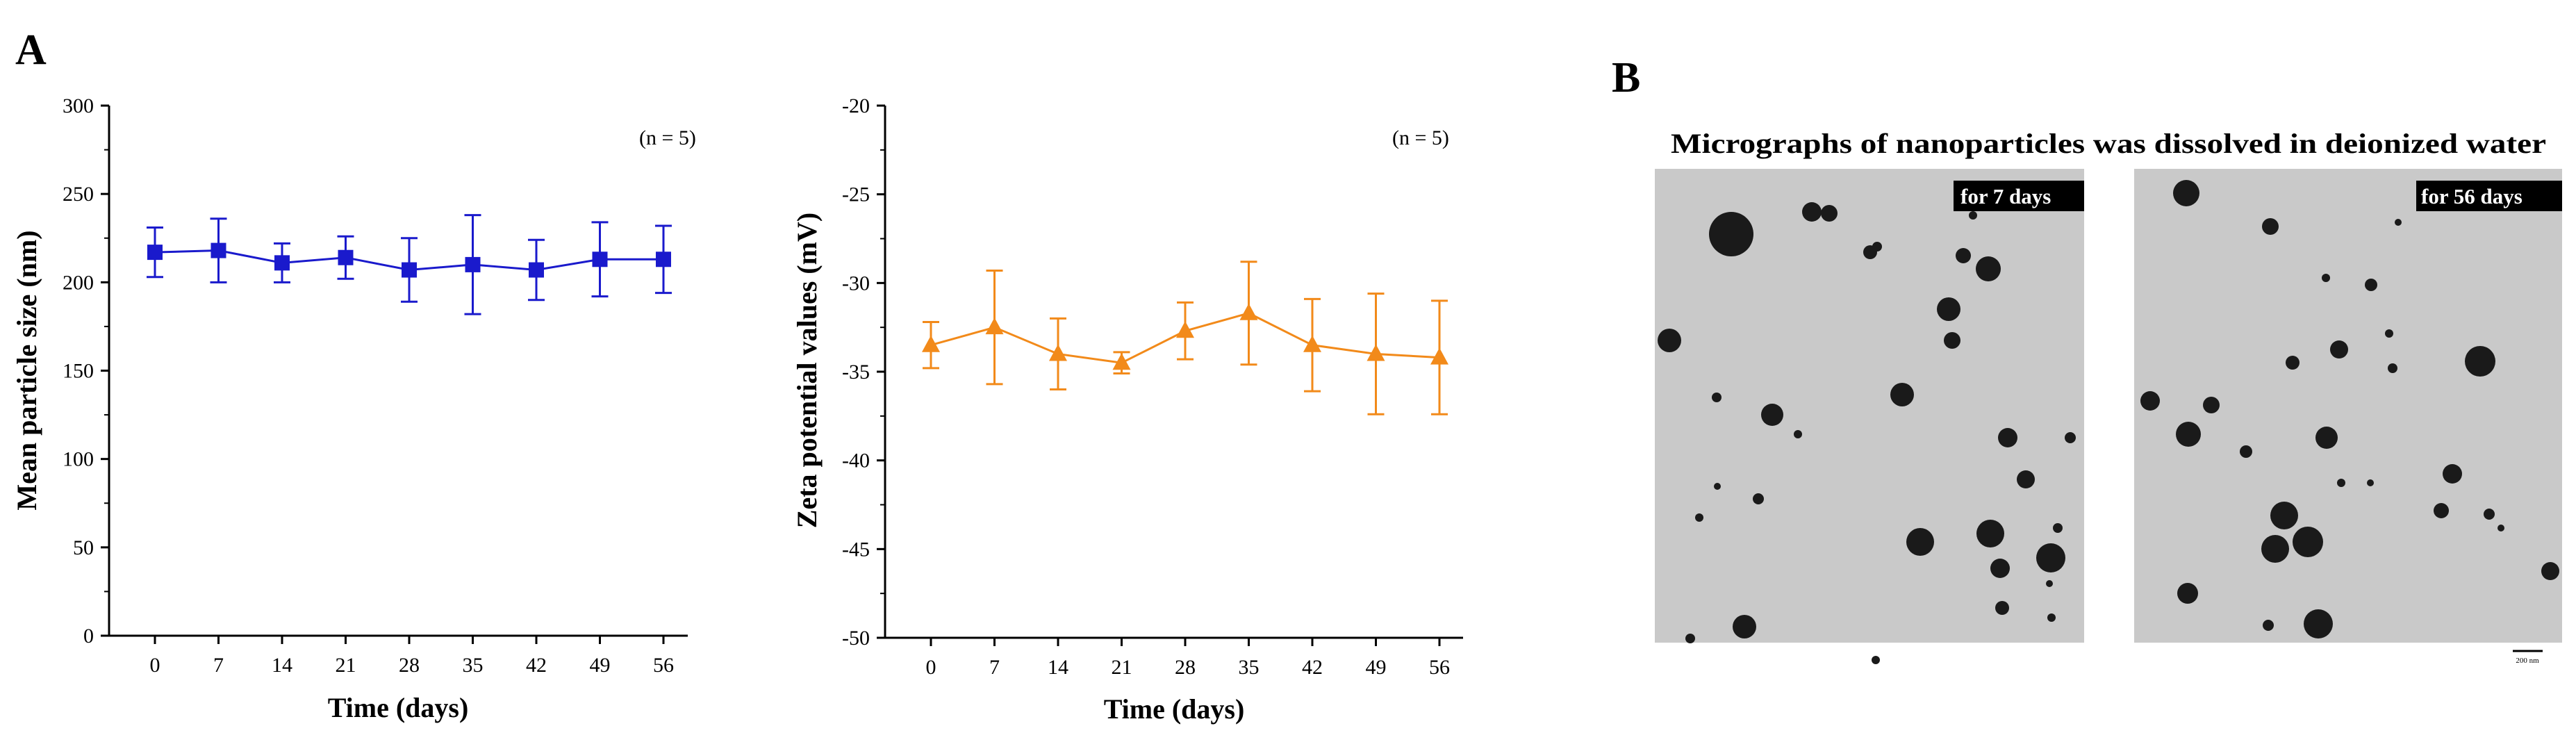  I want to click on micrograph-label-56-days: for 56 days, so click(2472, 196).